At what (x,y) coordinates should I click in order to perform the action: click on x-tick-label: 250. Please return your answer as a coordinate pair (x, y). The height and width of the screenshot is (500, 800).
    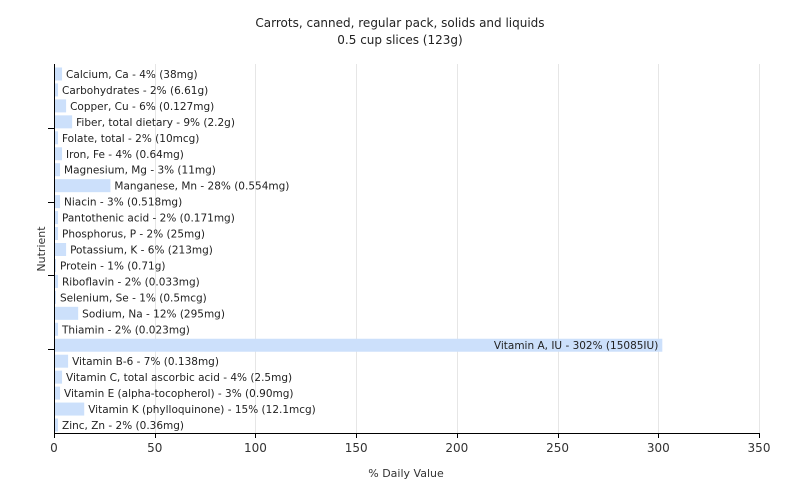
    Looking at the image, I should click on (557, 448).